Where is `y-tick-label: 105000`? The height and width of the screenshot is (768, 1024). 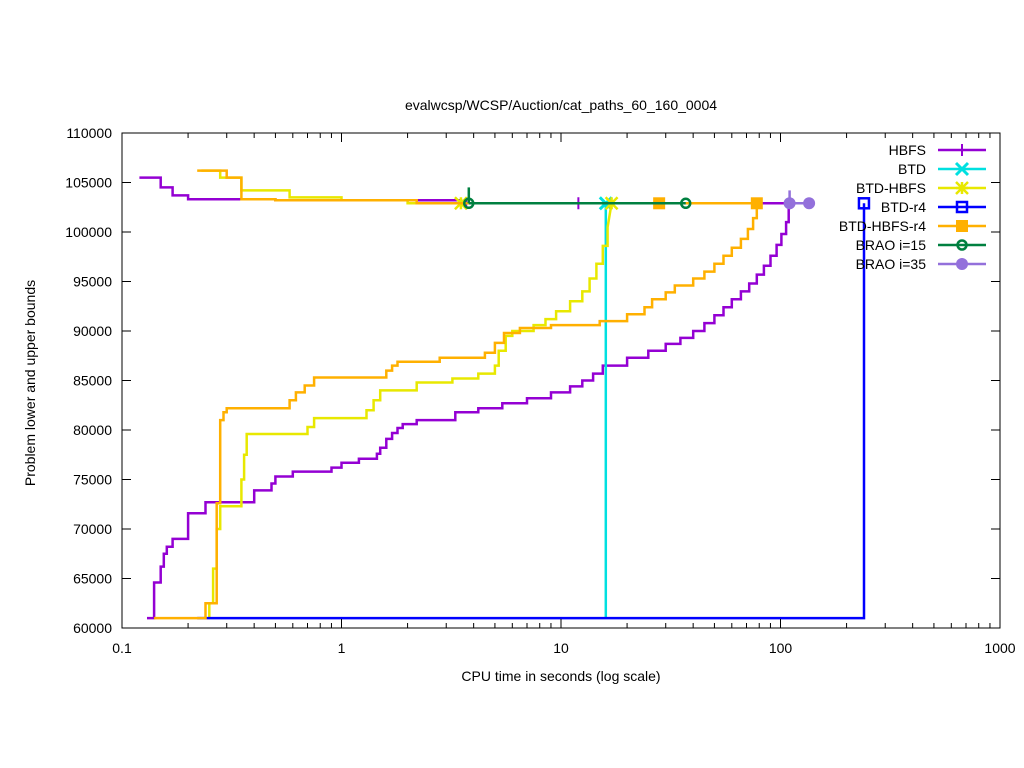
y-tick-label: 105000 is located at coordinates (88, 183).